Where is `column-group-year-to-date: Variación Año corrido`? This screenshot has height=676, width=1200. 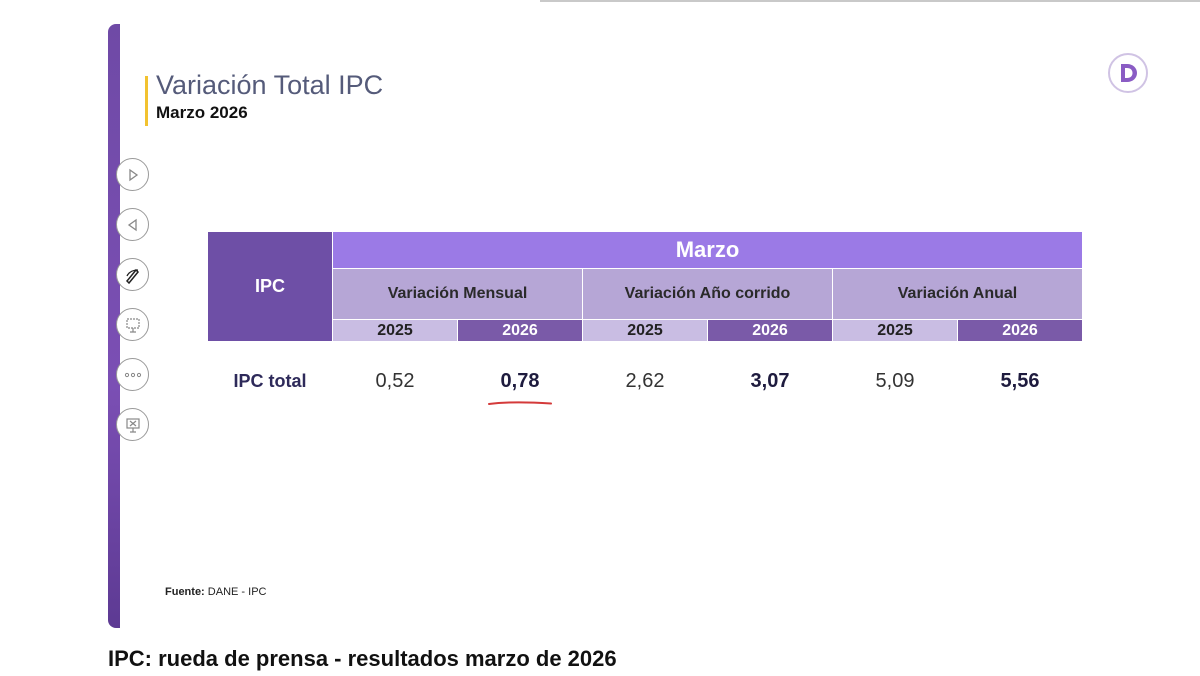 column-group-year-to-date: Variación Año corrido is located at coordinates (707, 294).